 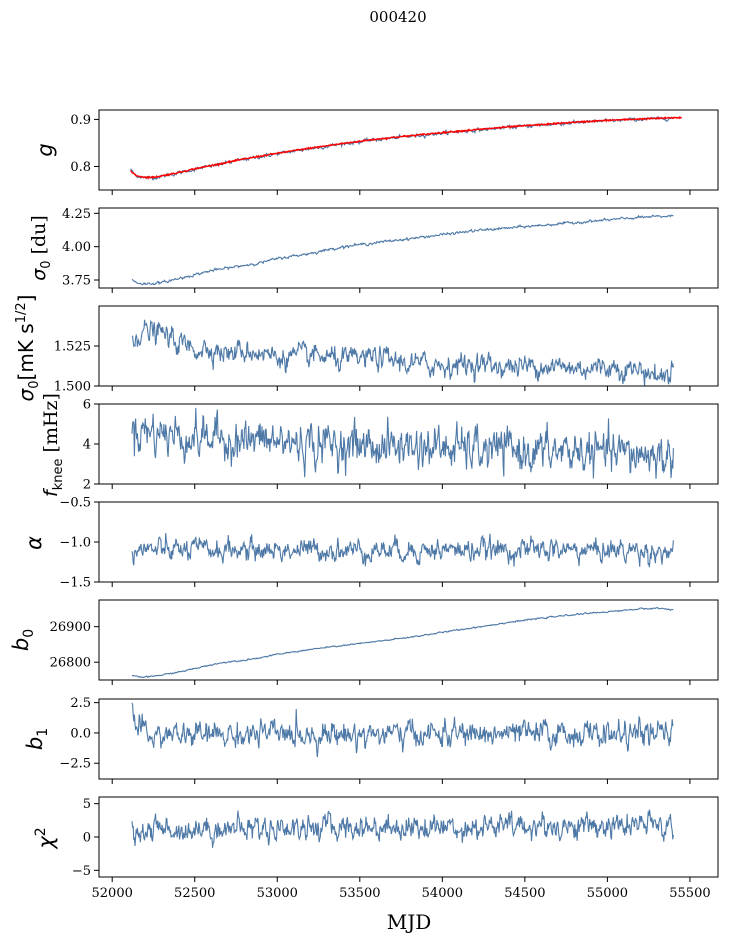 I want to click on axes-frame-b1, so click(x=408, y=739).